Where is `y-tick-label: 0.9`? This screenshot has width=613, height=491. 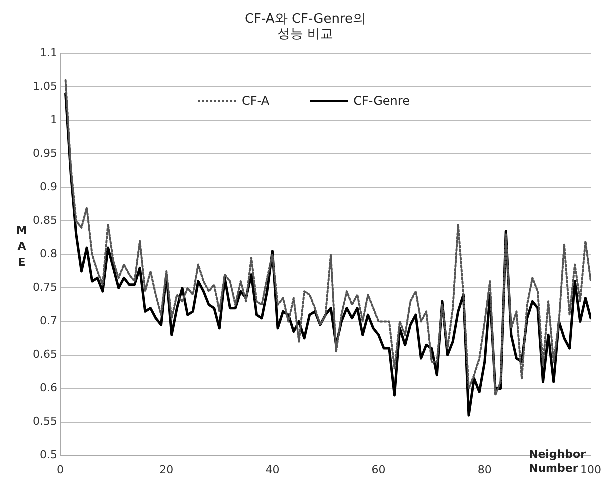
y-tick-label: 0.9 is located at coordinates (49, 187).